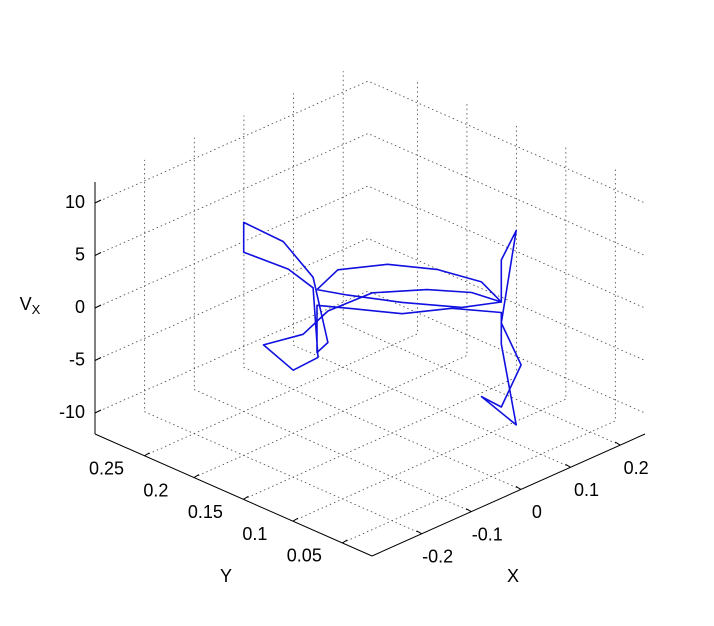  What do you see at coordinates (77, 359) in the screenshot?
I see `z-tick-label: -5` at bounding box center [77, 359].